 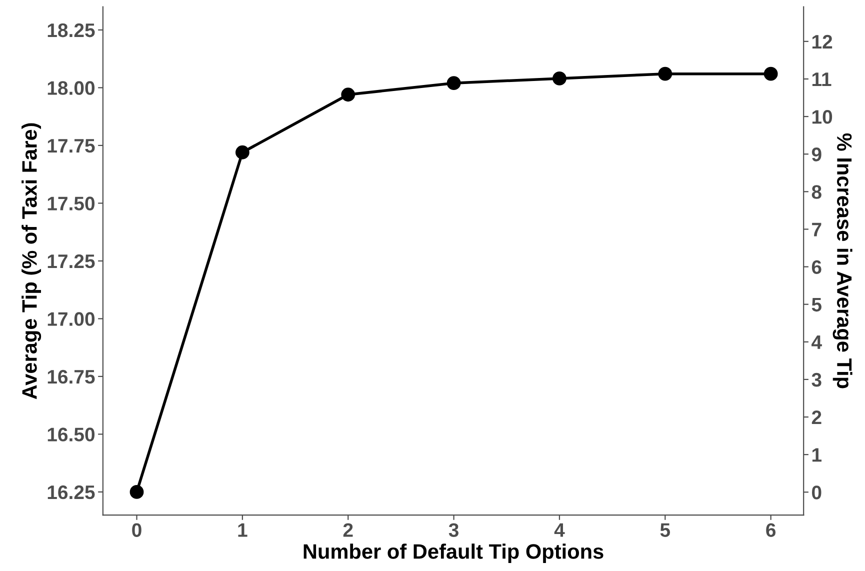 I want to click on y2-tick-label: 12, so click(x=822, y=41).